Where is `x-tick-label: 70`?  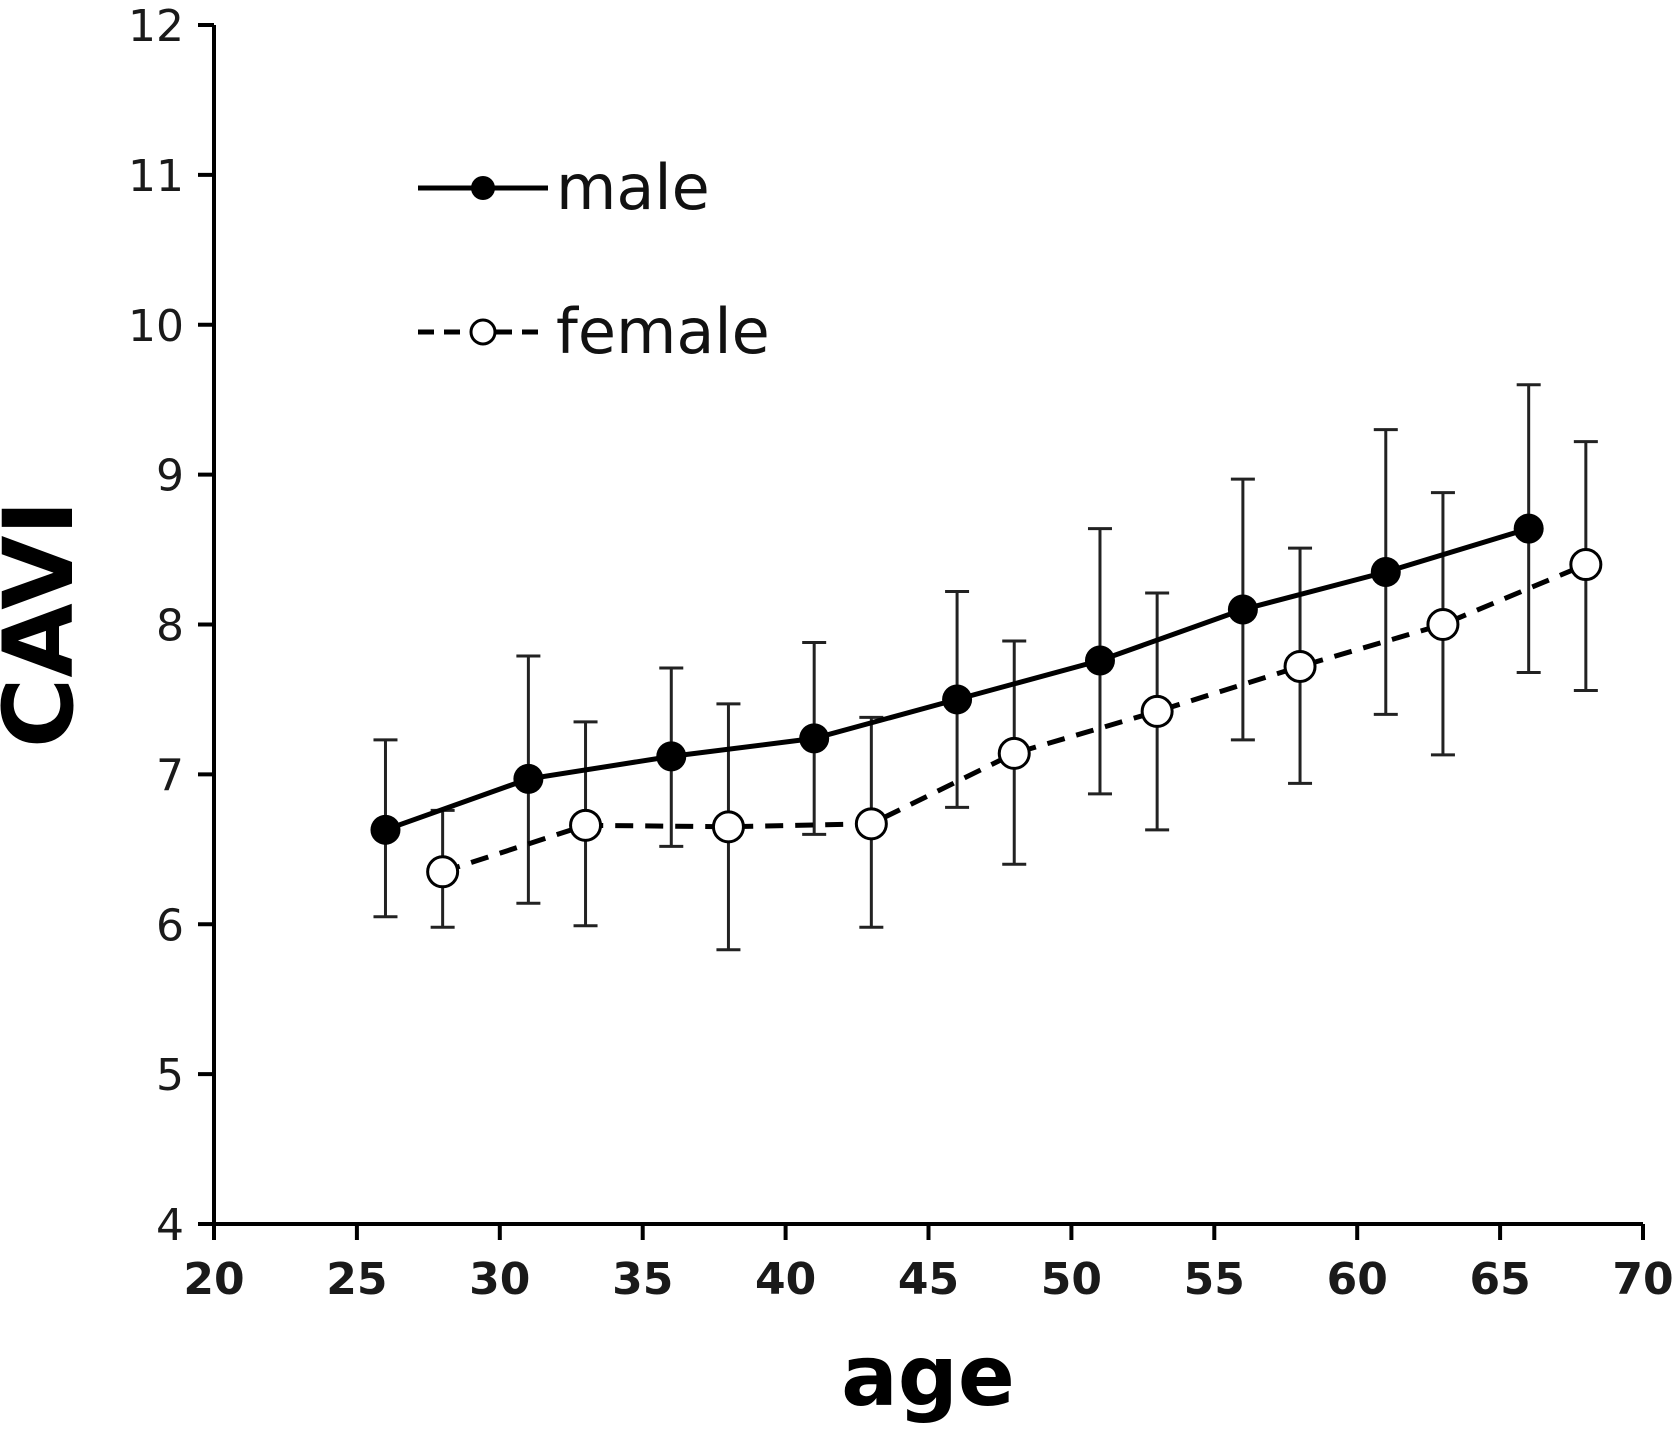 x-tick-label: 70 is located at coordinates (1642, 1279).